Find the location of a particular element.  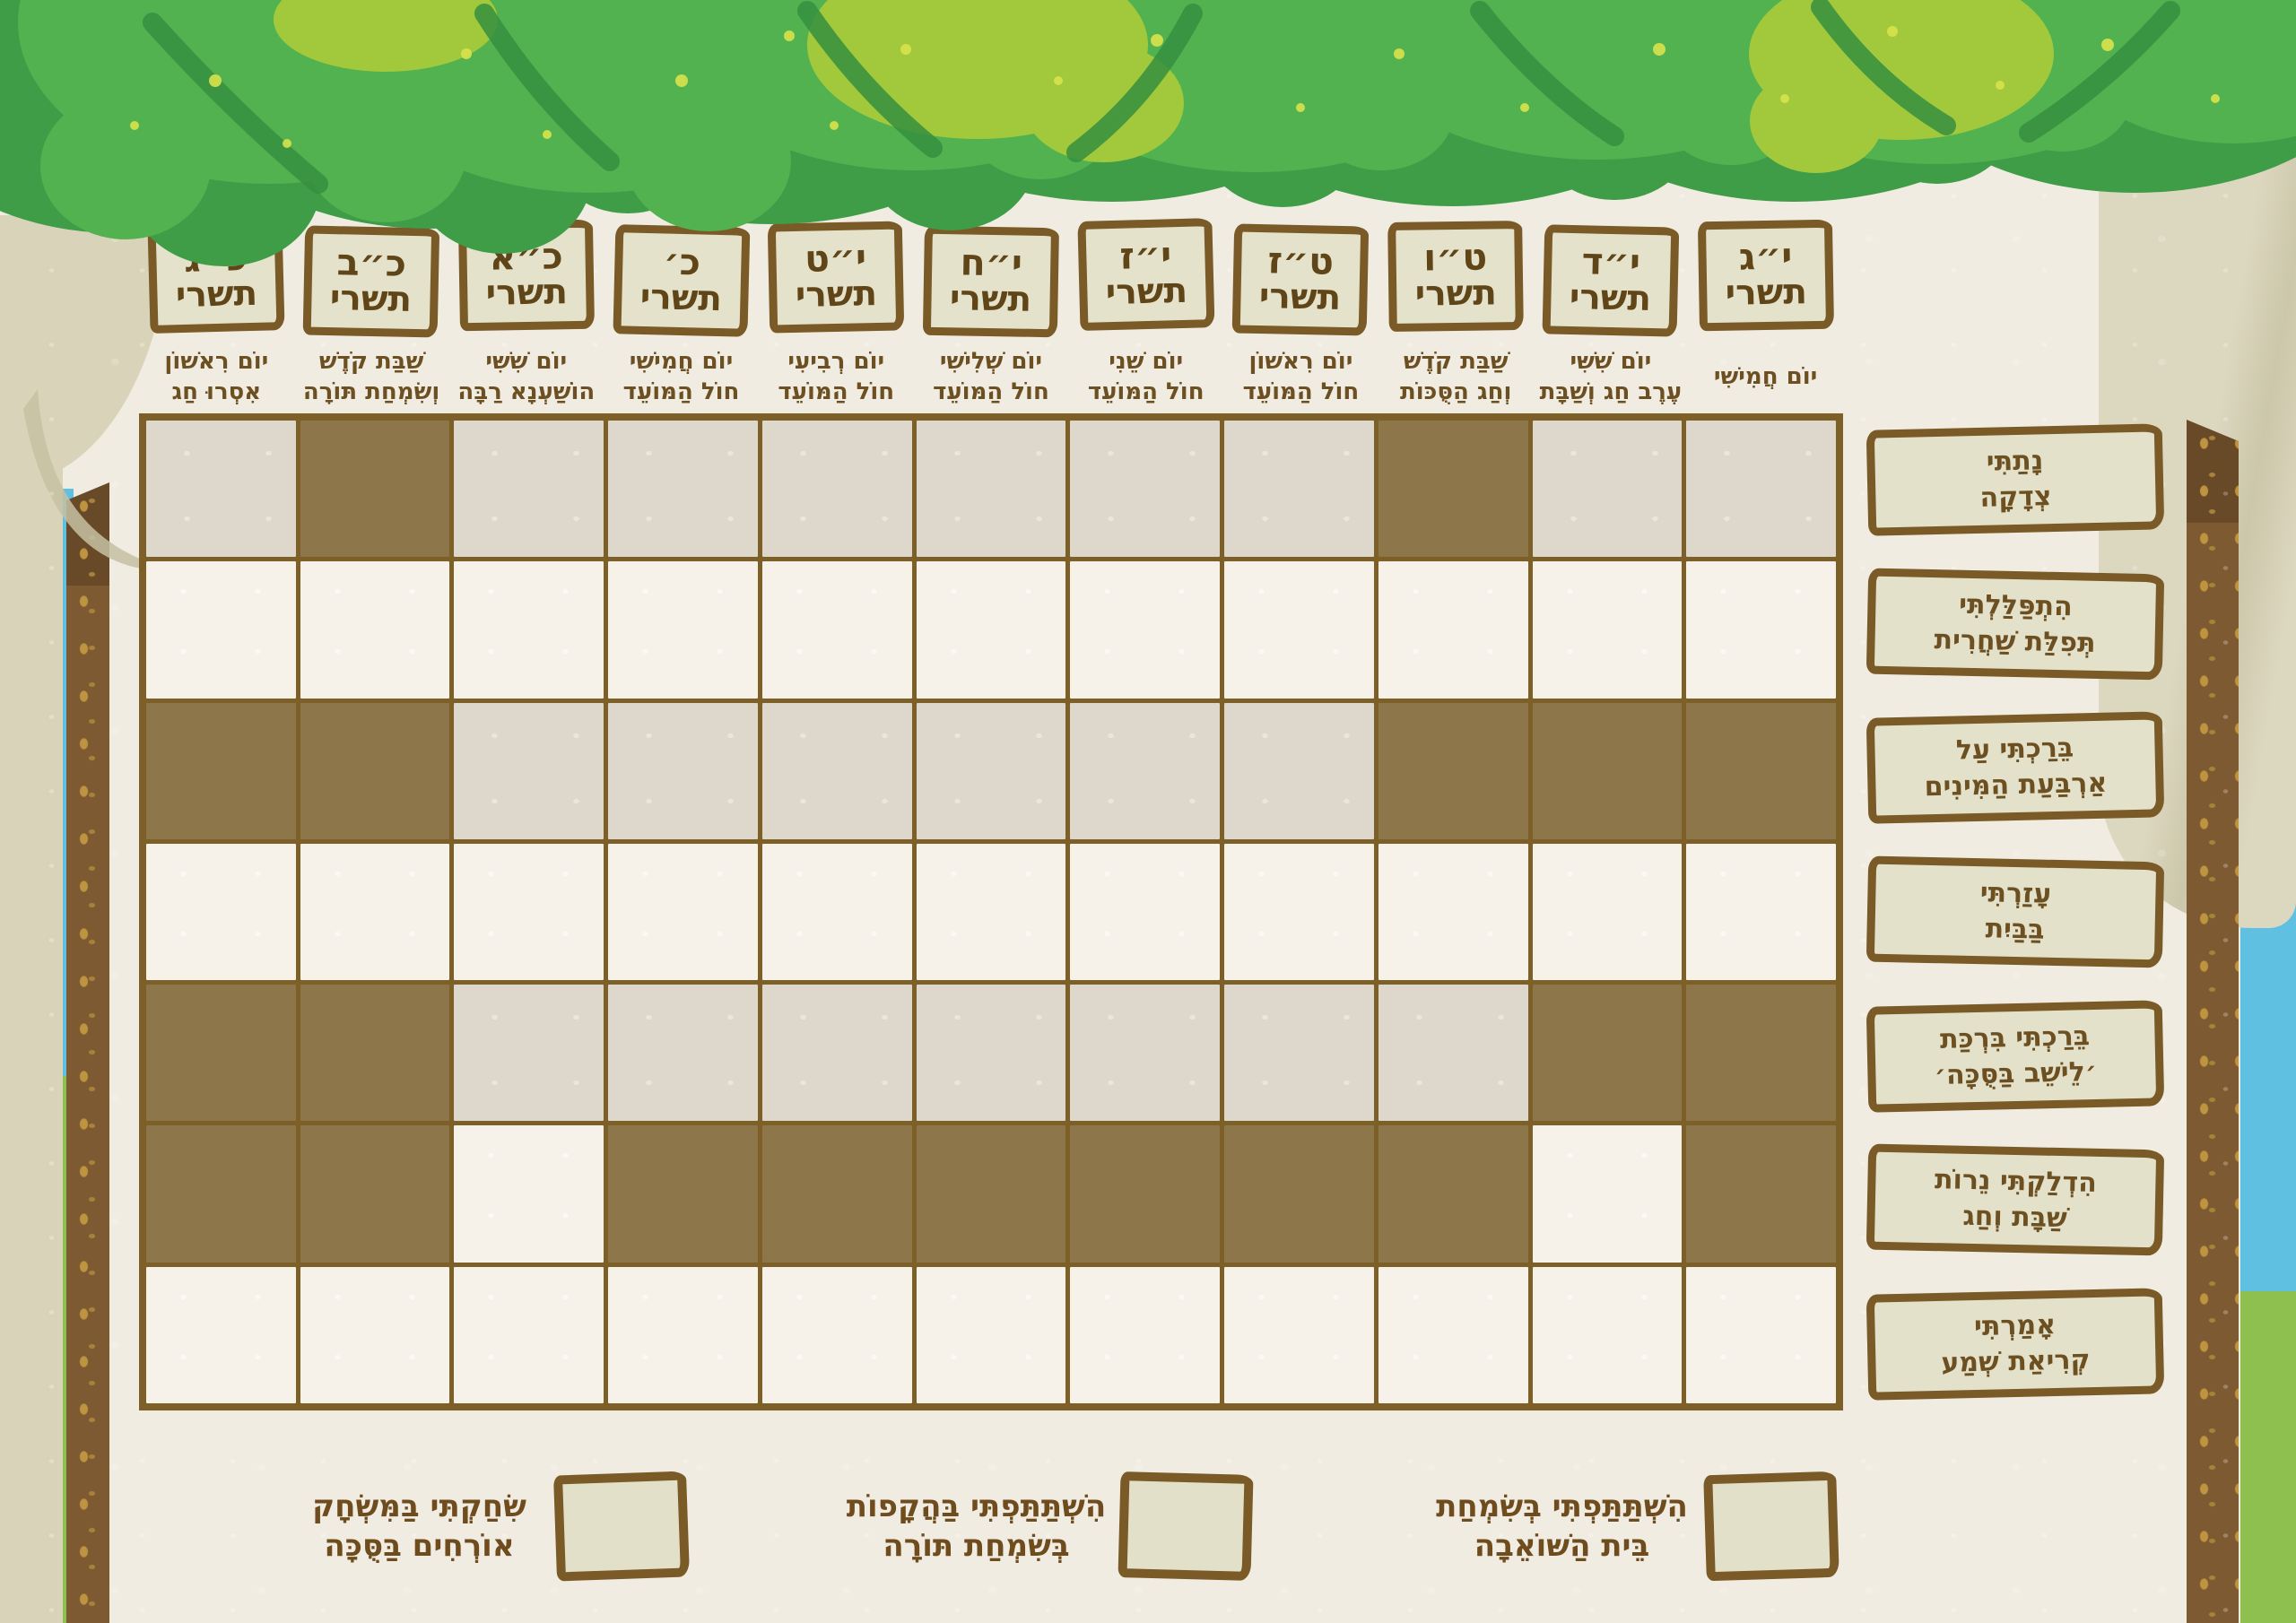

grid-cell-r1-c11 is located at coordinates (1761, 489).